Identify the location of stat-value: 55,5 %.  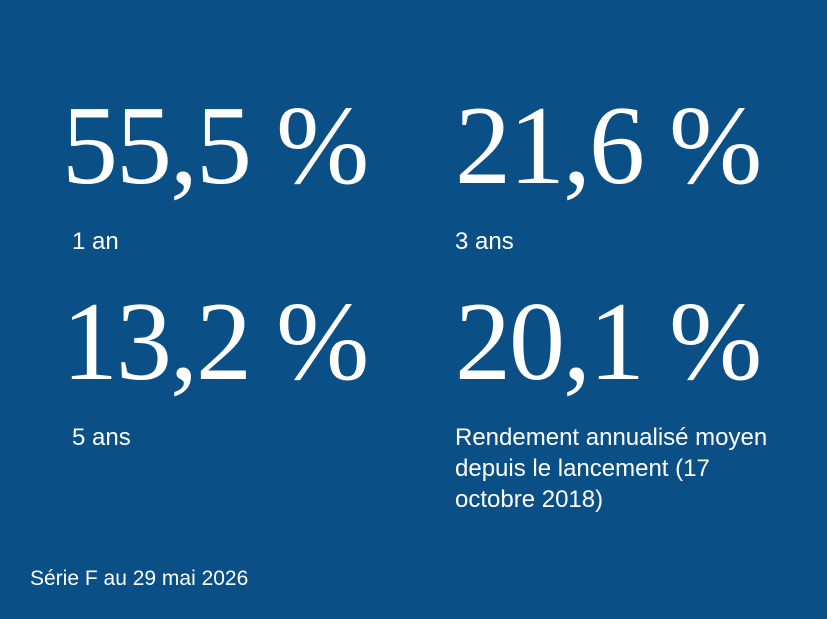
(215, 146).